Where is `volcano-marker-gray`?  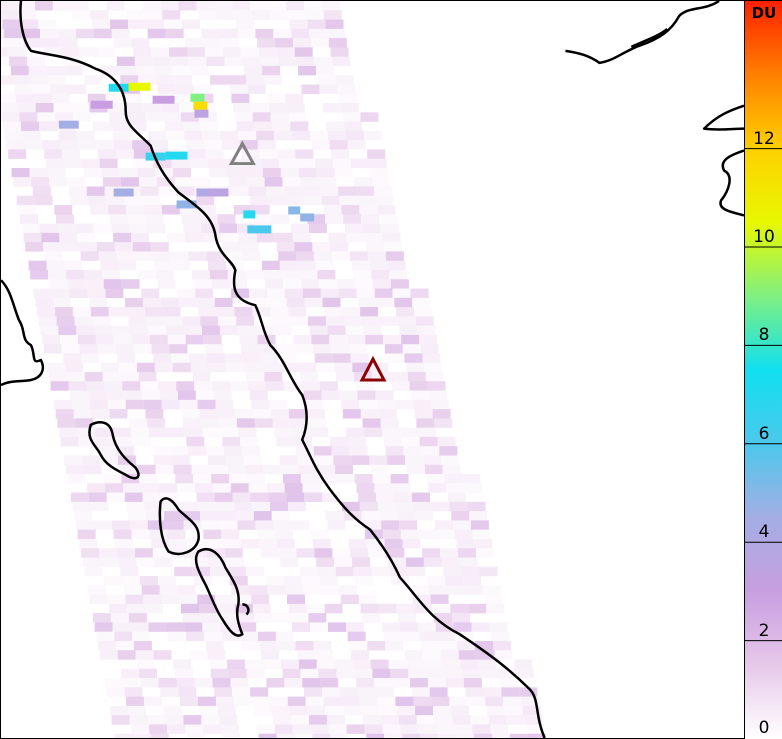 volcano-marker-gray is located at coordinates (242, 153).